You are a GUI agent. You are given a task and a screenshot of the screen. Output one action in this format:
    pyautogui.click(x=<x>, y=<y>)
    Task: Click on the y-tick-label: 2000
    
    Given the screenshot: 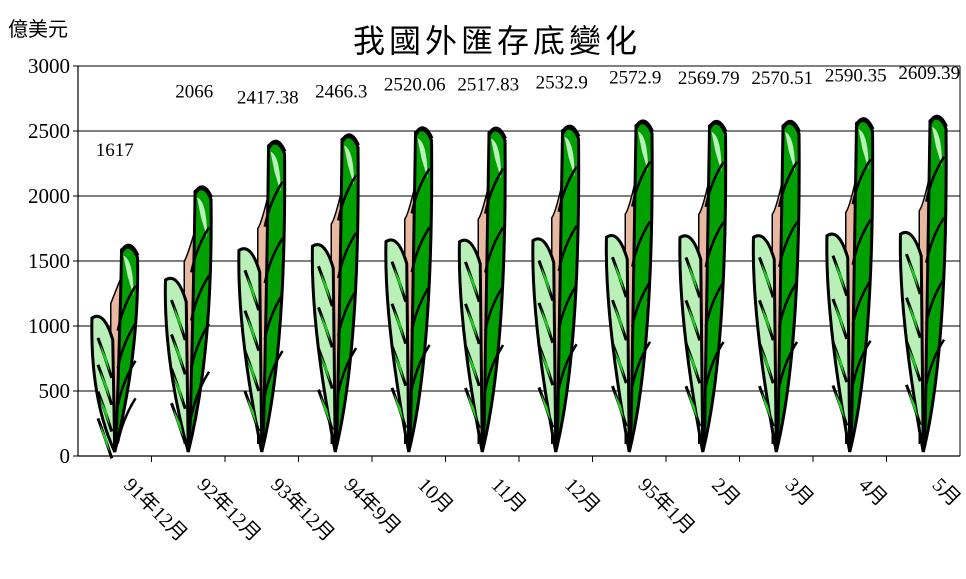 What is the action you would take?
    pyautogui.click(x=49, y=196)
    